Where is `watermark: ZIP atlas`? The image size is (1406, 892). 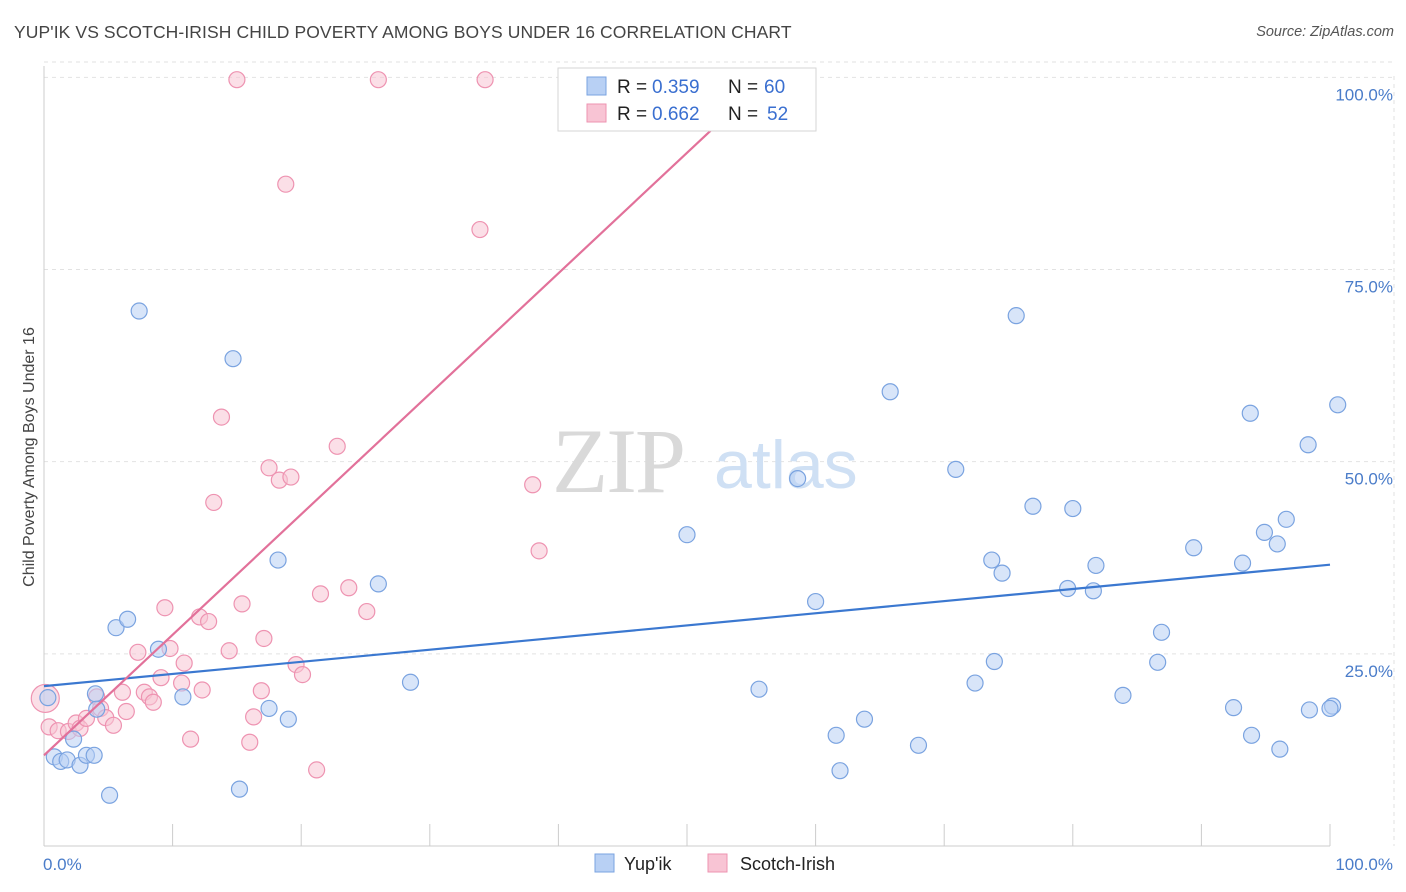
watermark: ZIP atlas is located at coordinates (705, 461).